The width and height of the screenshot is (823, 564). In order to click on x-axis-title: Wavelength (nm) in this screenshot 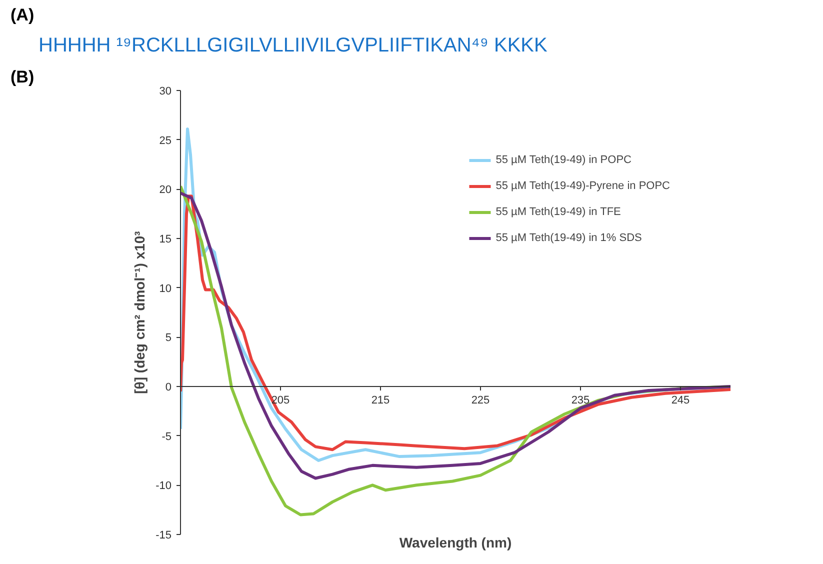, I will do `click(455, 542)`.